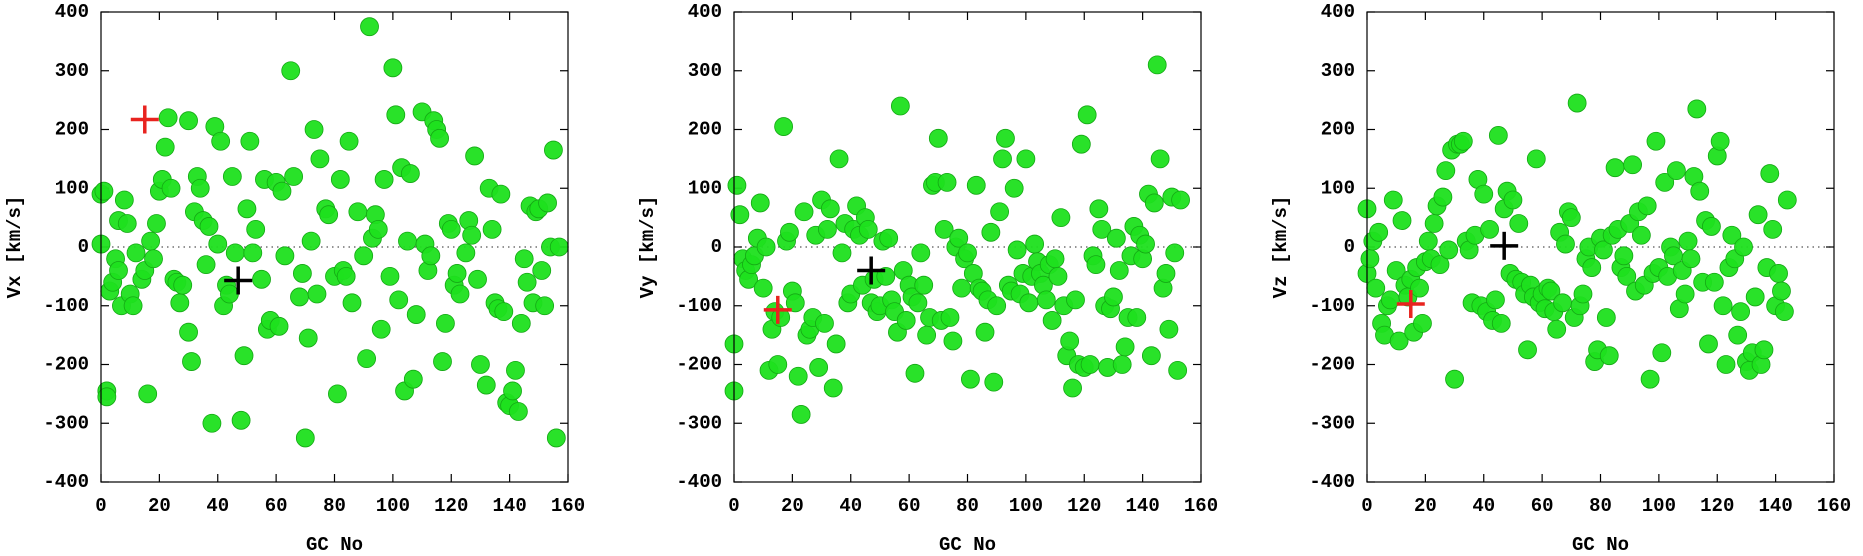  I want to click on x-tick-label: 100, so click(1659, 506).